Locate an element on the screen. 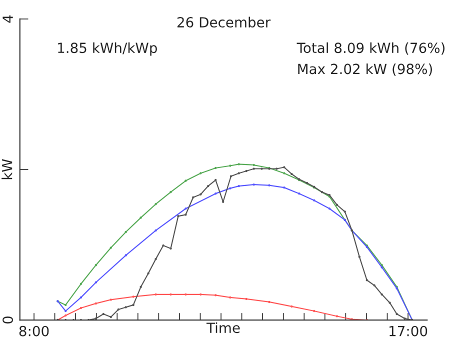 The image size is (452, 339). y-axis-title: kW is located at coordinates (7, 169).